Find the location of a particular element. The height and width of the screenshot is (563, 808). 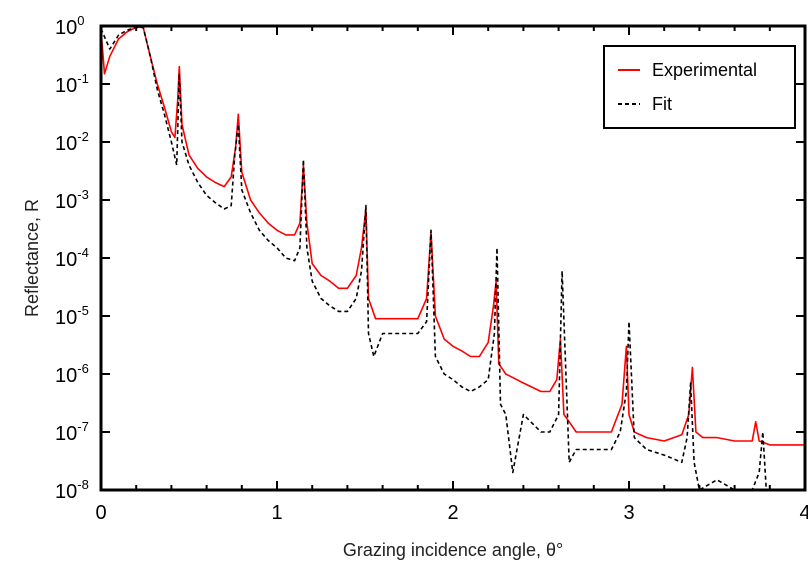

y-tick-exponent: -1 is located at coordinates (83, 78).